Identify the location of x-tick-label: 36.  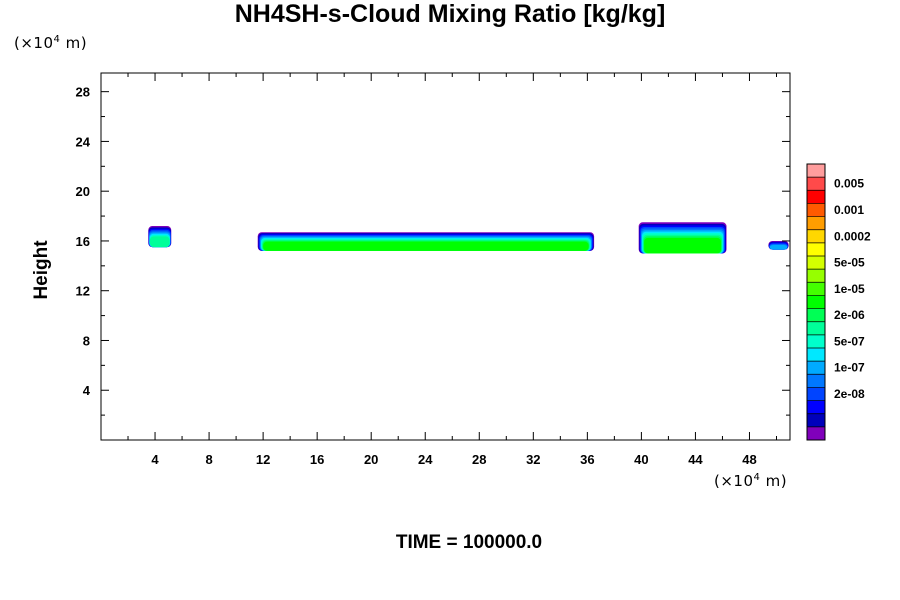
(587, 459).